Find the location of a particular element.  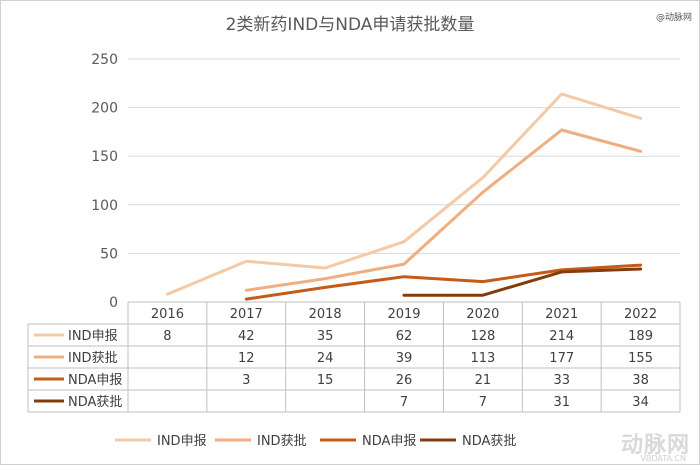

table-cell-value: 62 is located at coordinates (404, 336).